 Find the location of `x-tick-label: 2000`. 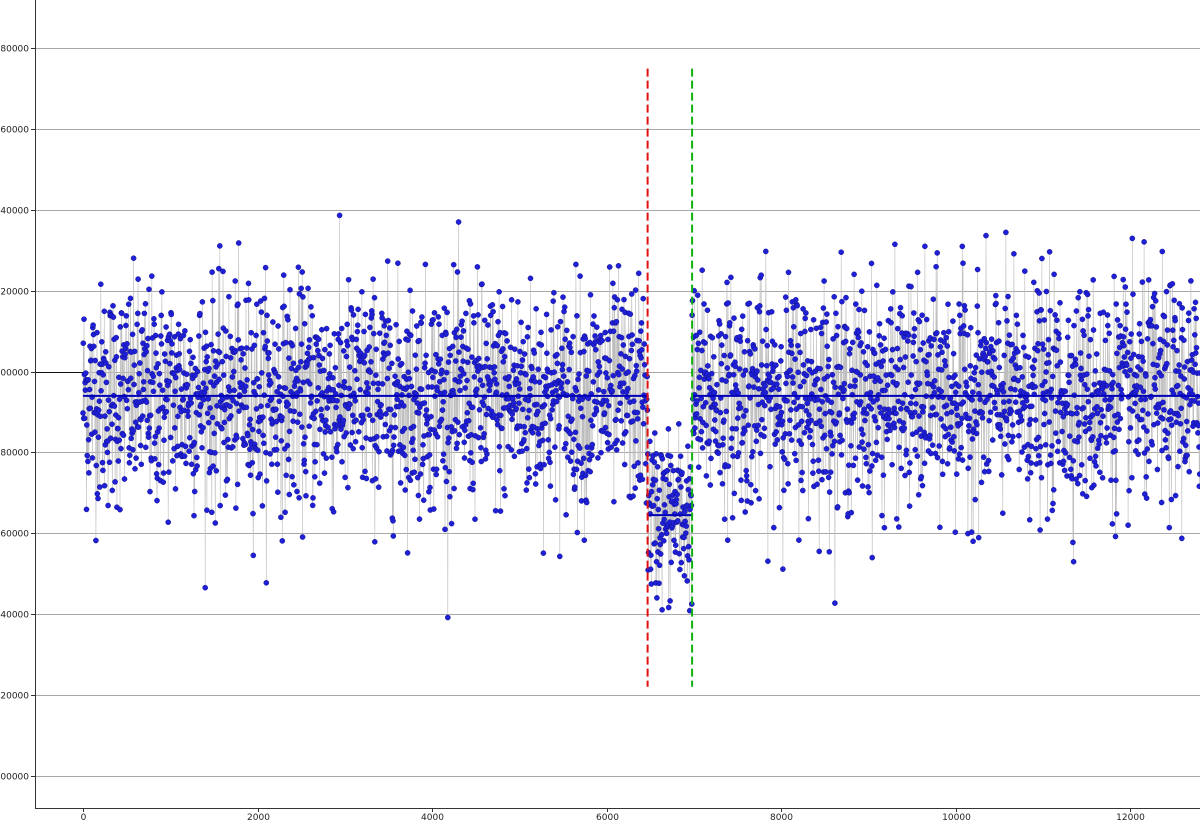

x-tick-label: 2000 is located at coordinates (258, 818).